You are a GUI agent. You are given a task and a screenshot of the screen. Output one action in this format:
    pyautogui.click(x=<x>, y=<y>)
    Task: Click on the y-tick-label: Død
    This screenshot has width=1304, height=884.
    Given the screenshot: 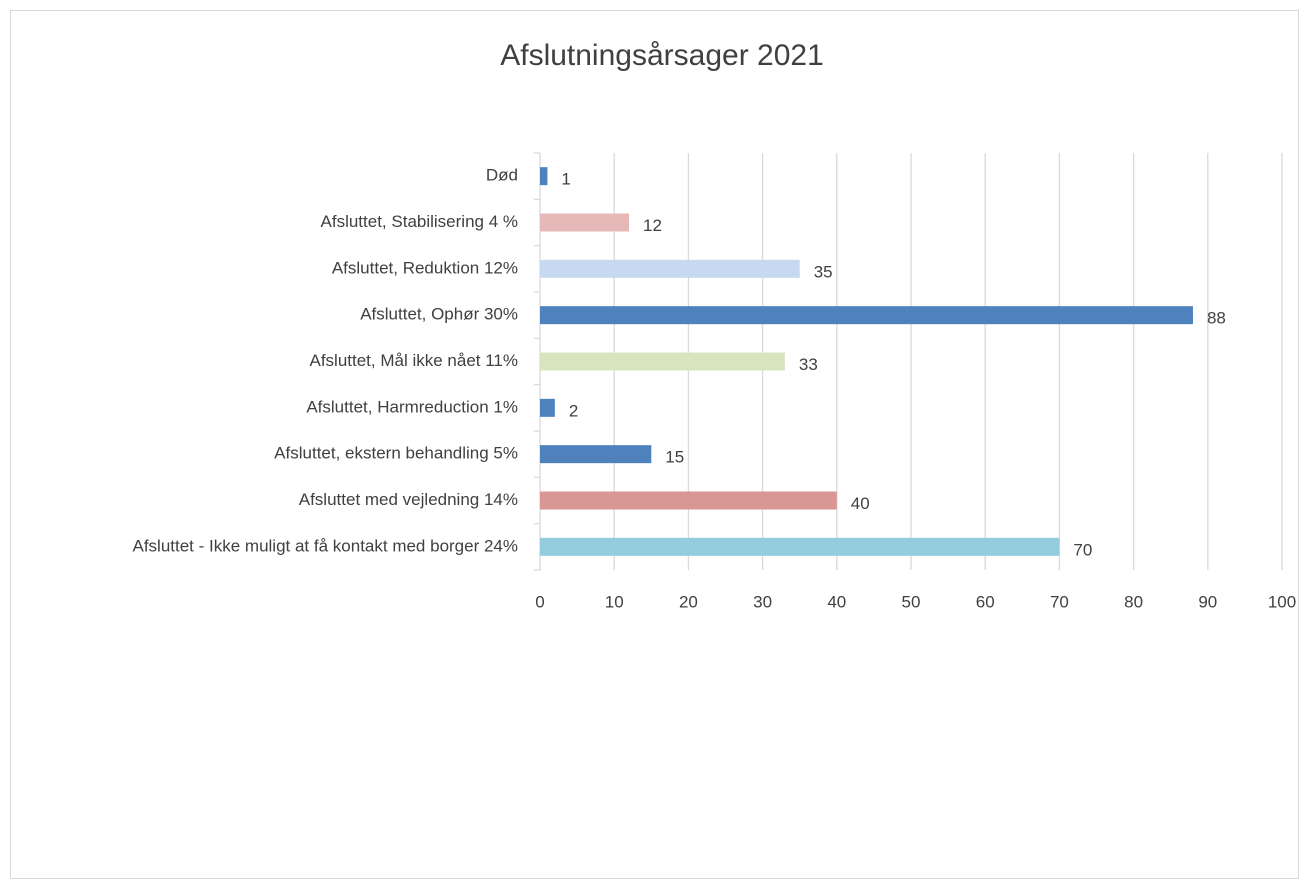 What is the action you would take?
    pyautogui.click(x=502, y=175)
    